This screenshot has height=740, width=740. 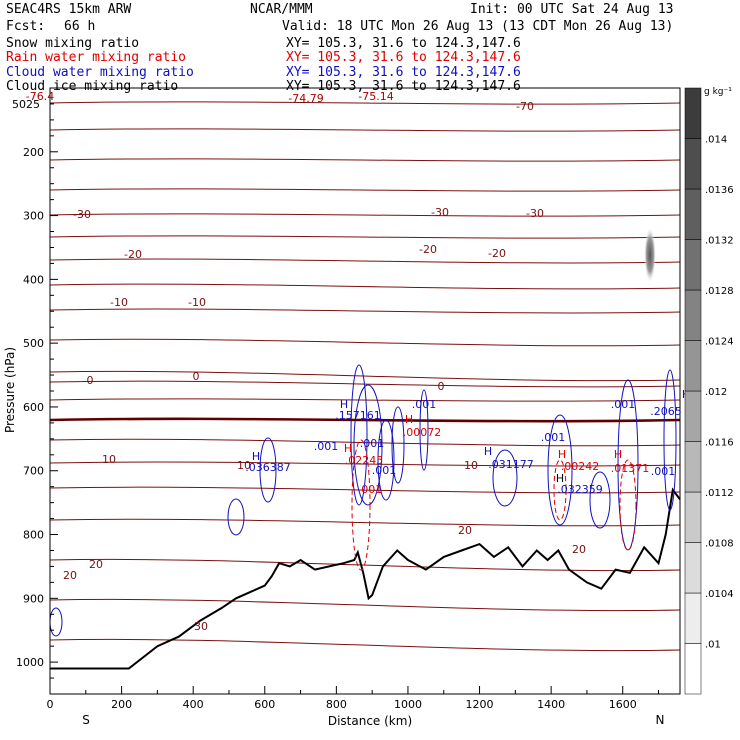 I want to click on mixing-ratio-label: .02245, so click(x=364, y=460).